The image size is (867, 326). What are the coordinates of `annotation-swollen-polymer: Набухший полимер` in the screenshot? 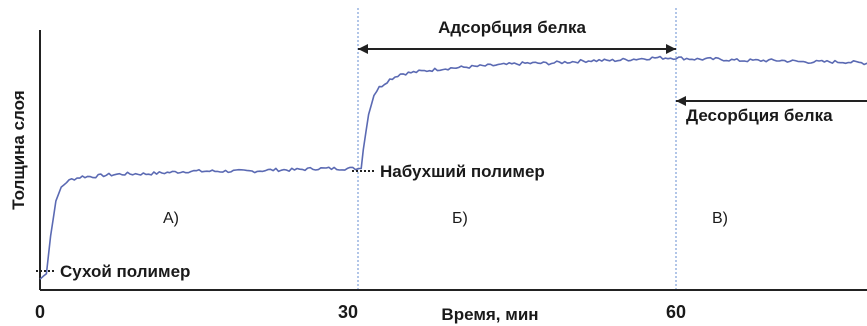 It's located at (462, 171).